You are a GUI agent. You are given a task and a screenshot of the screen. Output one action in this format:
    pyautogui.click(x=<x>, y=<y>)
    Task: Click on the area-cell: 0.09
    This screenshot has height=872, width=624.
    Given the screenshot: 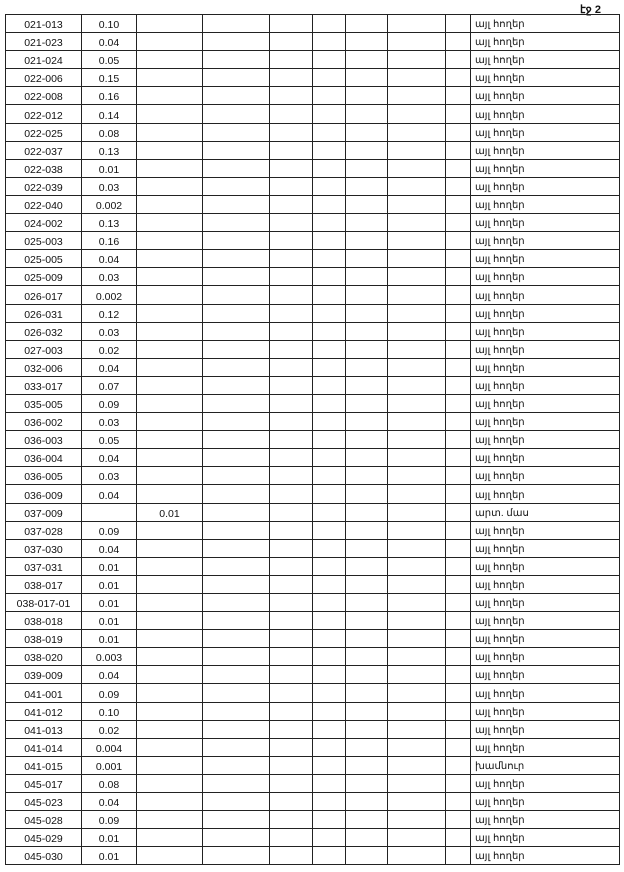 What is the action you would take?
    pyautogui.click(x=109, y=693)
    